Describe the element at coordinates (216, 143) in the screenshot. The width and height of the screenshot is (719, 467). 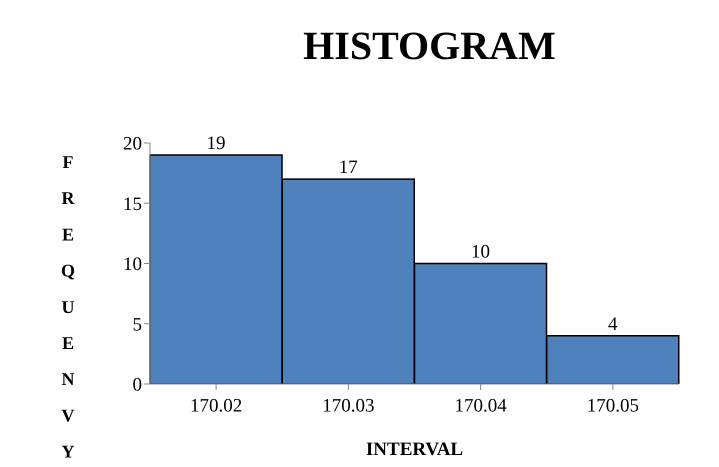
I see `data-label: 19` at that location.